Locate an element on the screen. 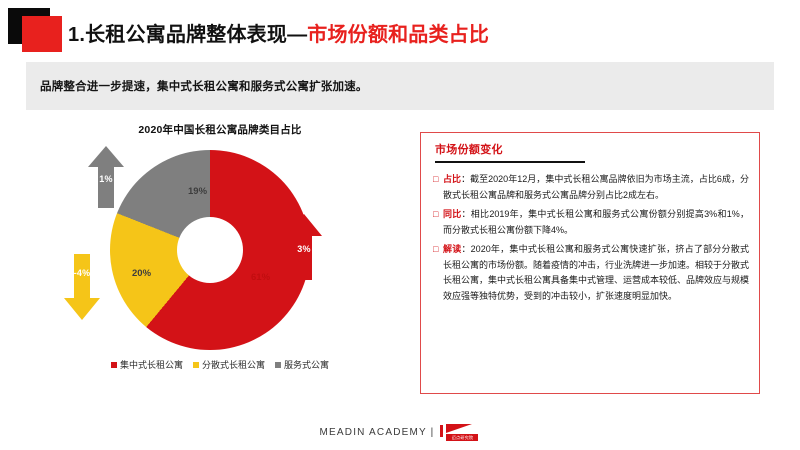 Image resolution: width=800 pixels, height=450 pixels. legend-label-service: 服务式公寓 is located at coordinates (307, 365).